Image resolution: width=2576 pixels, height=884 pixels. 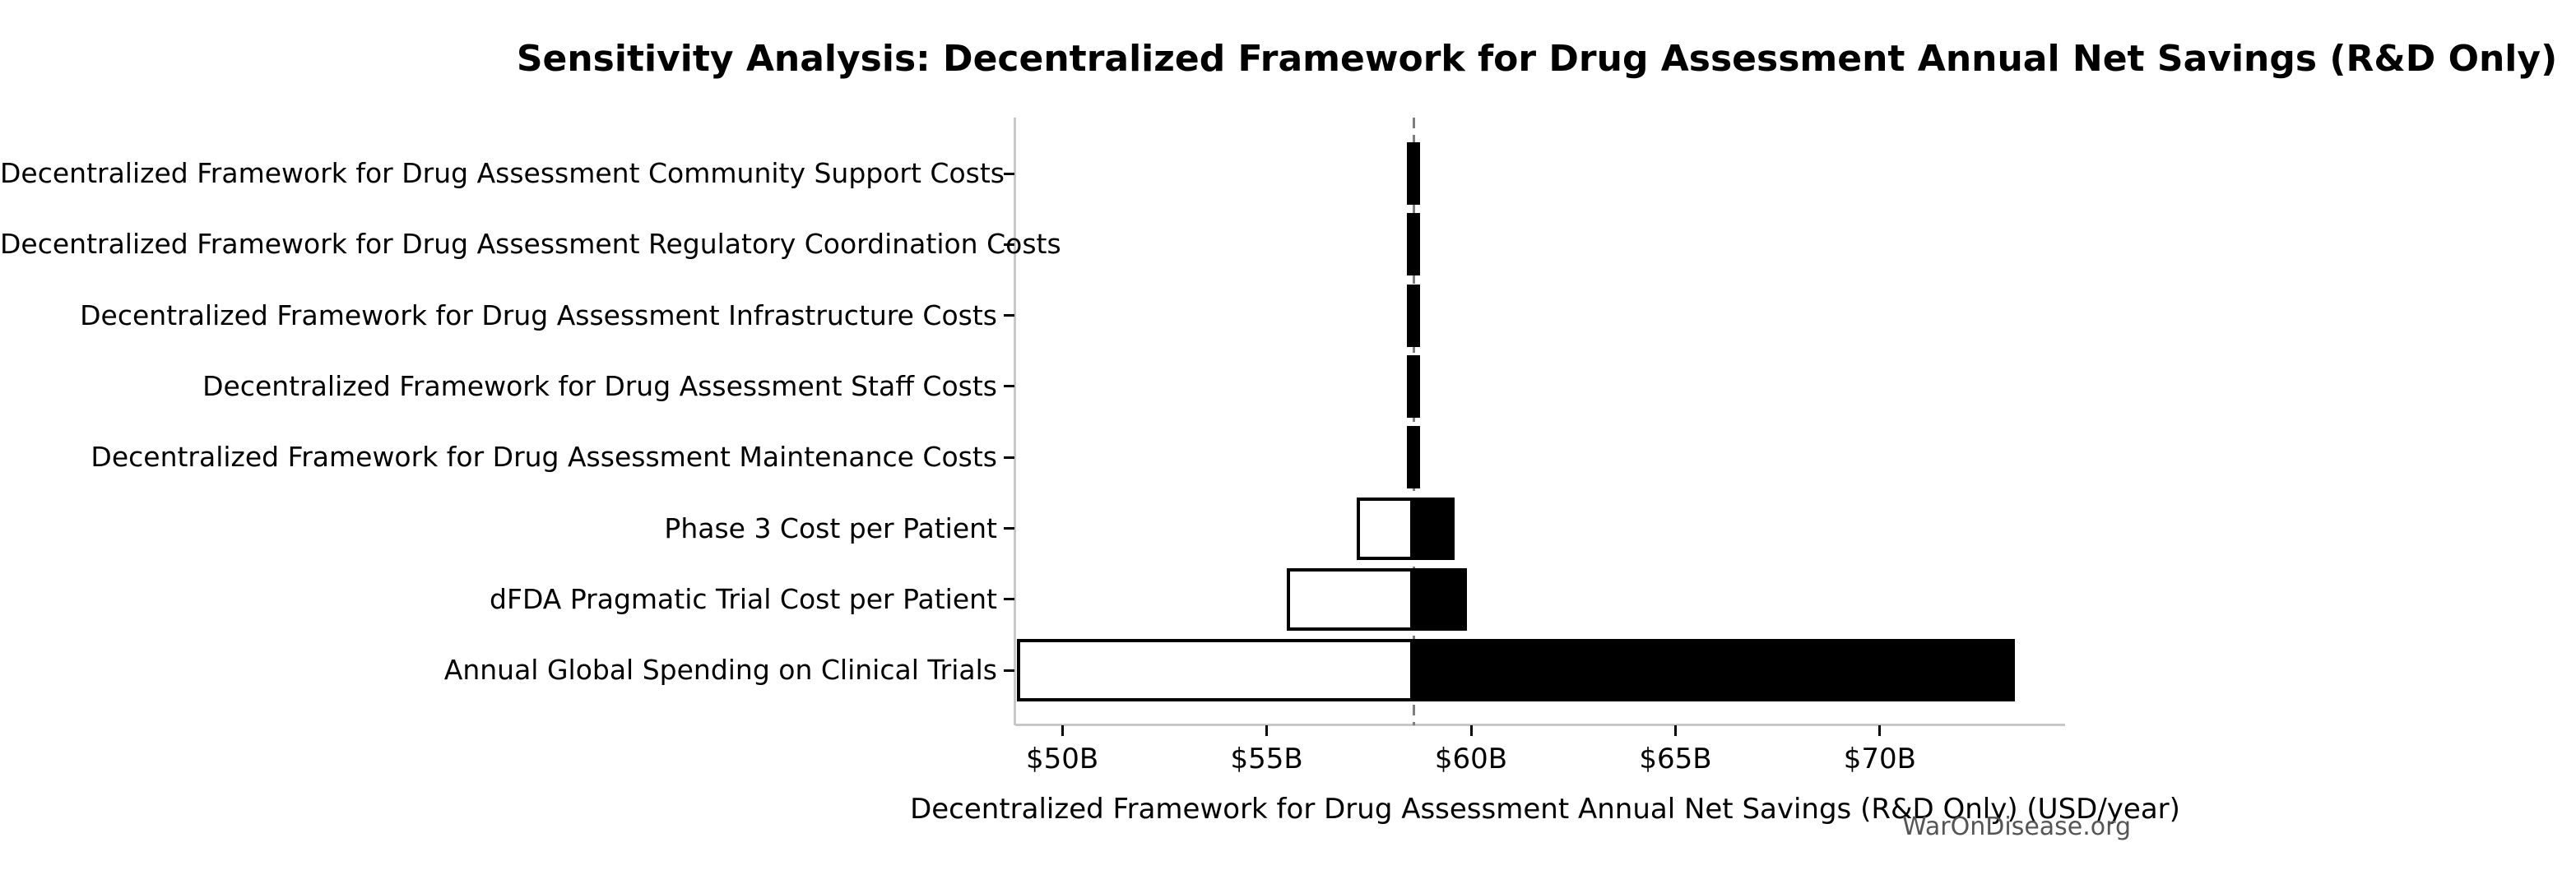 What do you see at coordinates (1062, 759) in the screenshot?
I see `x-tick-label: $50B` at bounding box center [1062, 759].